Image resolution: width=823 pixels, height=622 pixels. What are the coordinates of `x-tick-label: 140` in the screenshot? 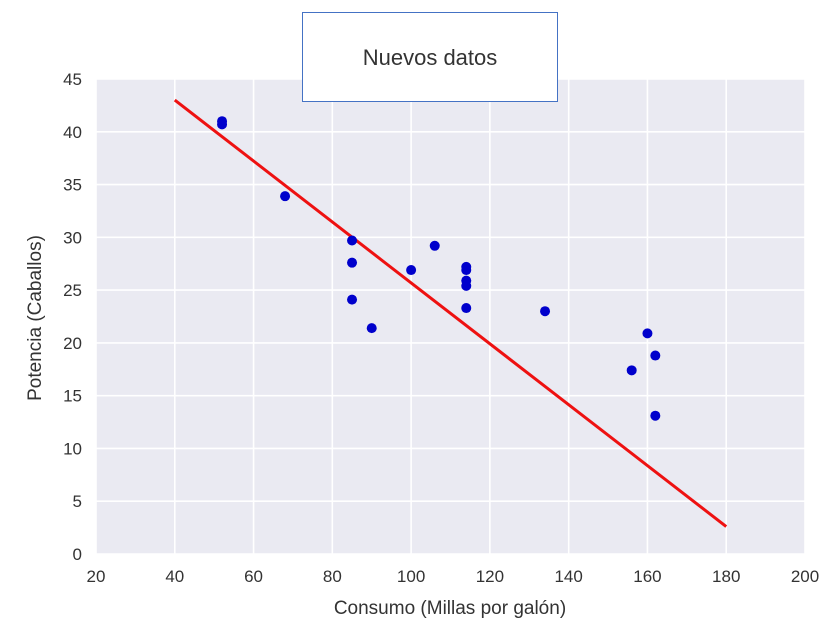 It's located at (568, 576).